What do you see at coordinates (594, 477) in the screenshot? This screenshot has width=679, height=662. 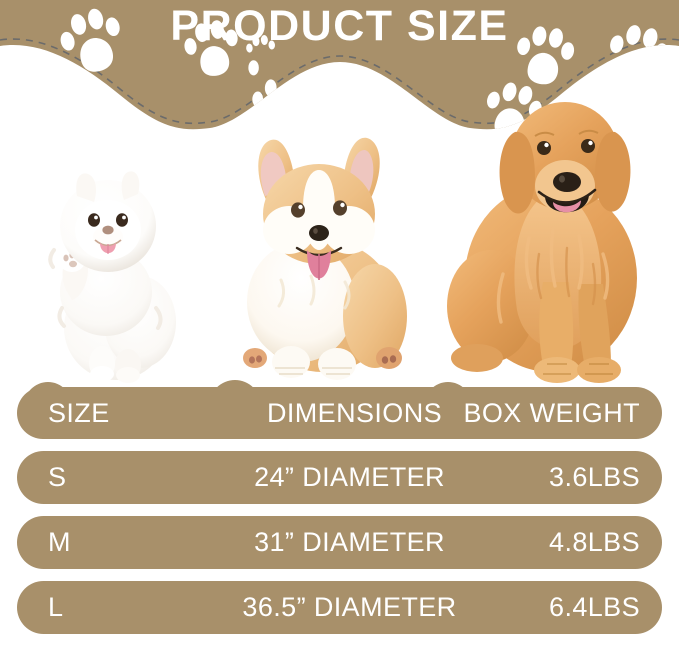 I see `cell-box-weight: 3.6LBS` at bounding box center [594, 477].